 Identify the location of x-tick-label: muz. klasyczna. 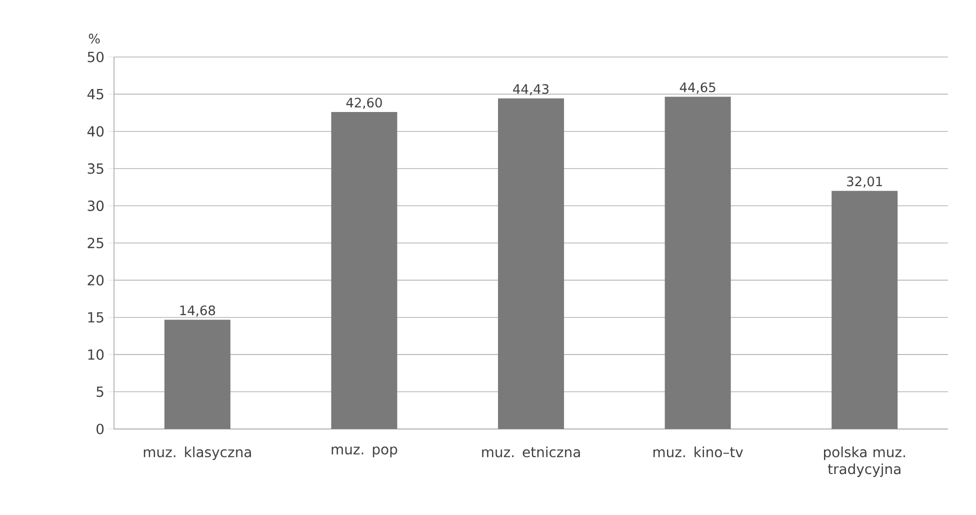
(197, 453).